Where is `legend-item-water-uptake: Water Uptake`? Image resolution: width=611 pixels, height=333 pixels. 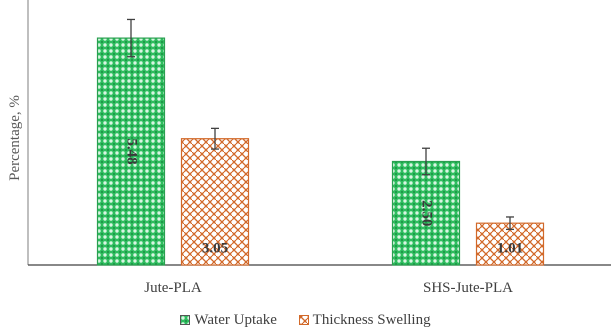 legend-item-water-uptake: Water Uptake is located at coordinates (228, 320).